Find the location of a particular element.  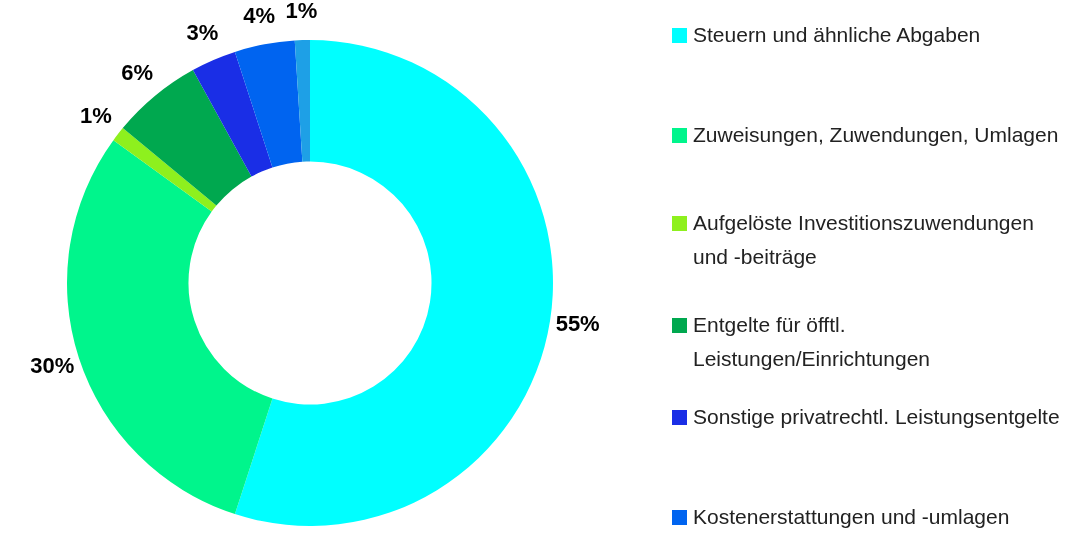

data-label: 4% is located at coordinates (259, 15).